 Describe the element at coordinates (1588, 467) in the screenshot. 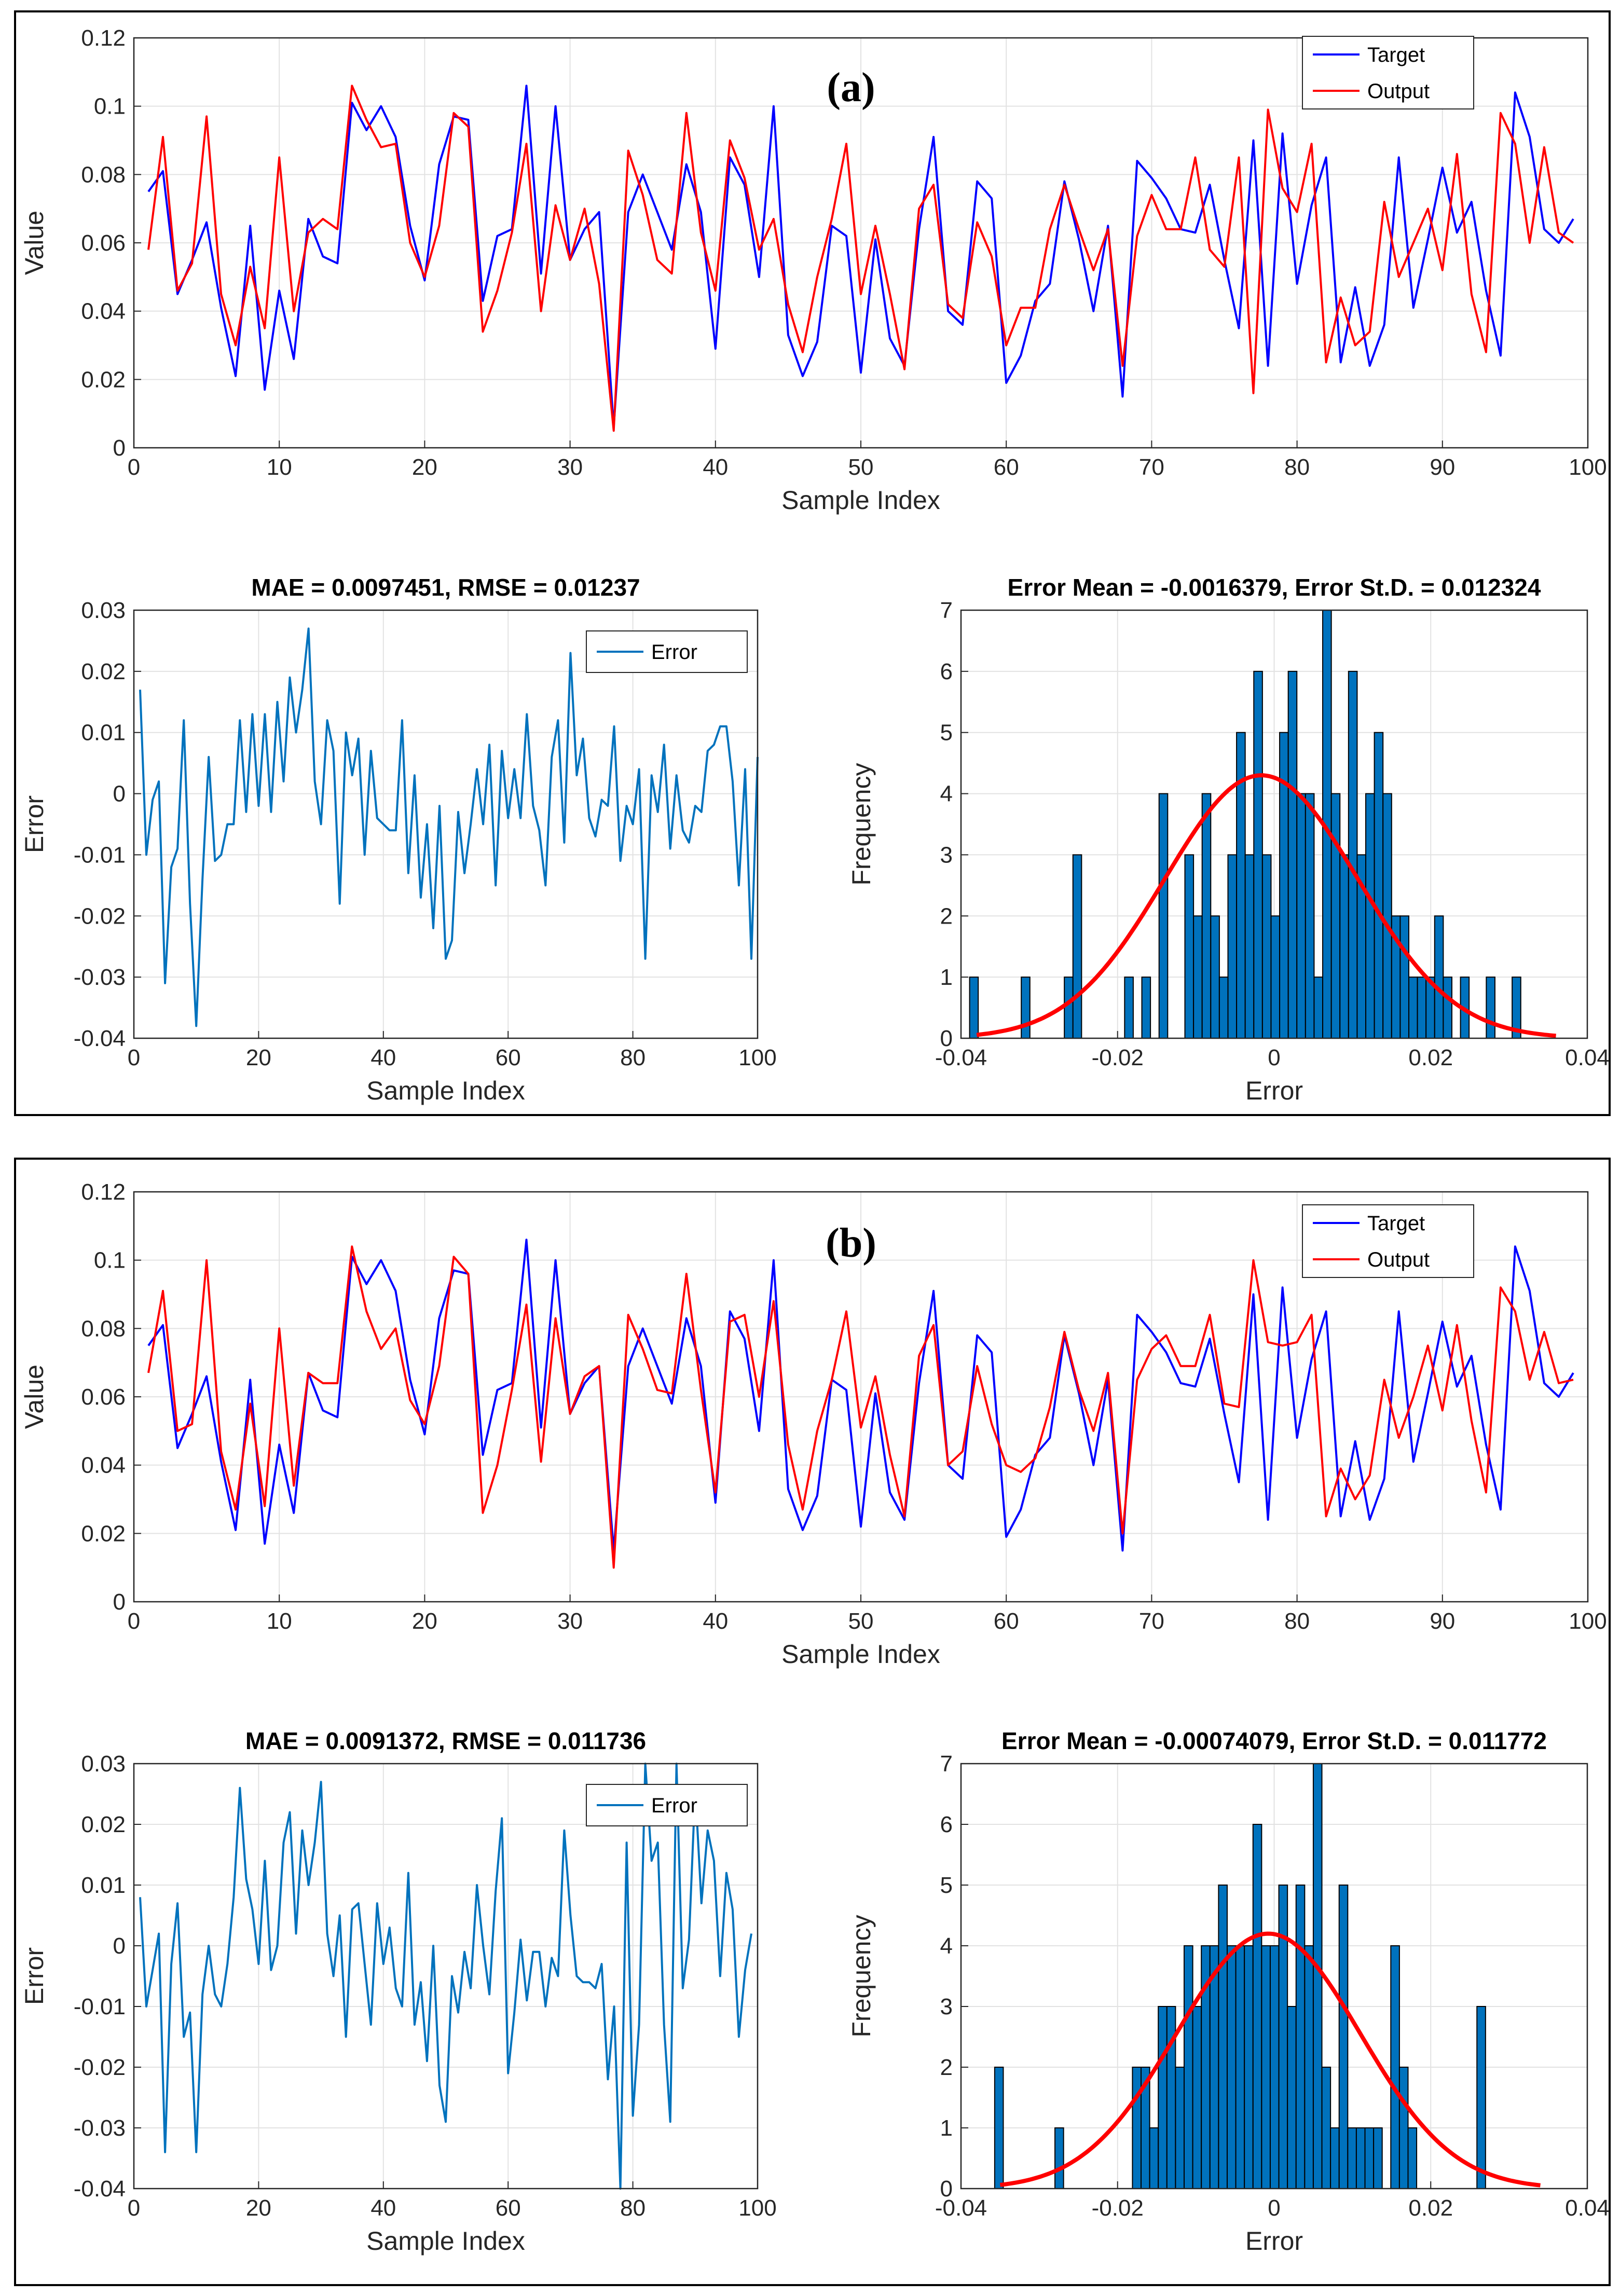

I see `x-tick-label: 100` at that location.